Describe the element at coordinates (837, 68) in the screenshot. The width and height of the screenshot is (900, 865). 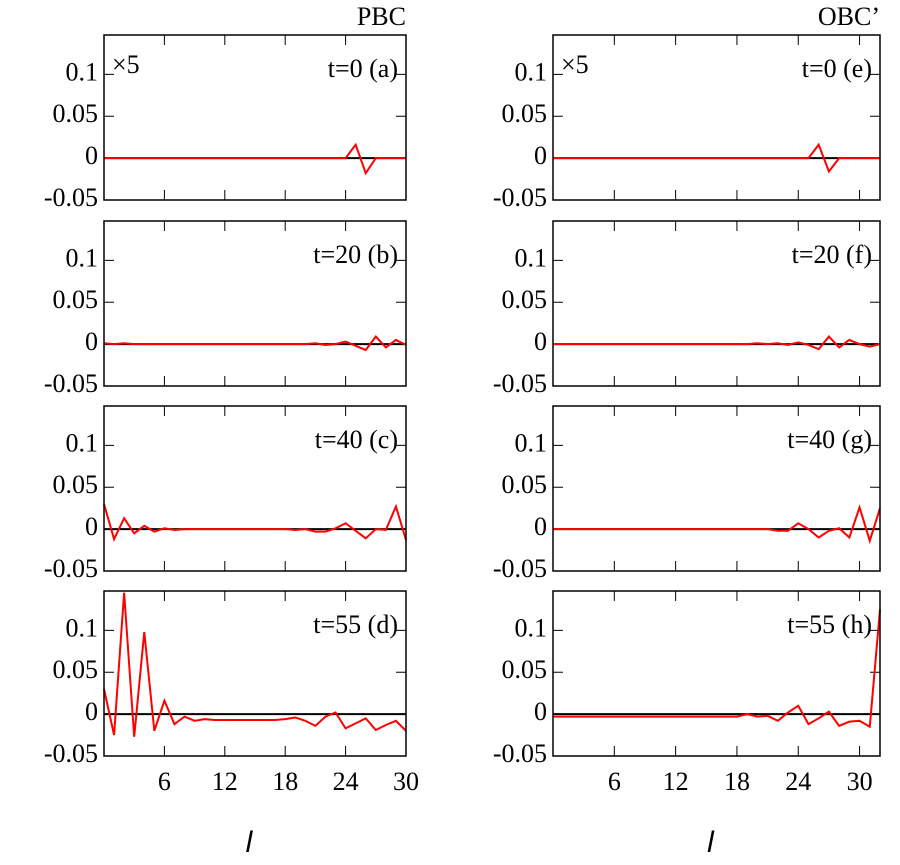
I see `panel-label: t=0 (e)` at that location.